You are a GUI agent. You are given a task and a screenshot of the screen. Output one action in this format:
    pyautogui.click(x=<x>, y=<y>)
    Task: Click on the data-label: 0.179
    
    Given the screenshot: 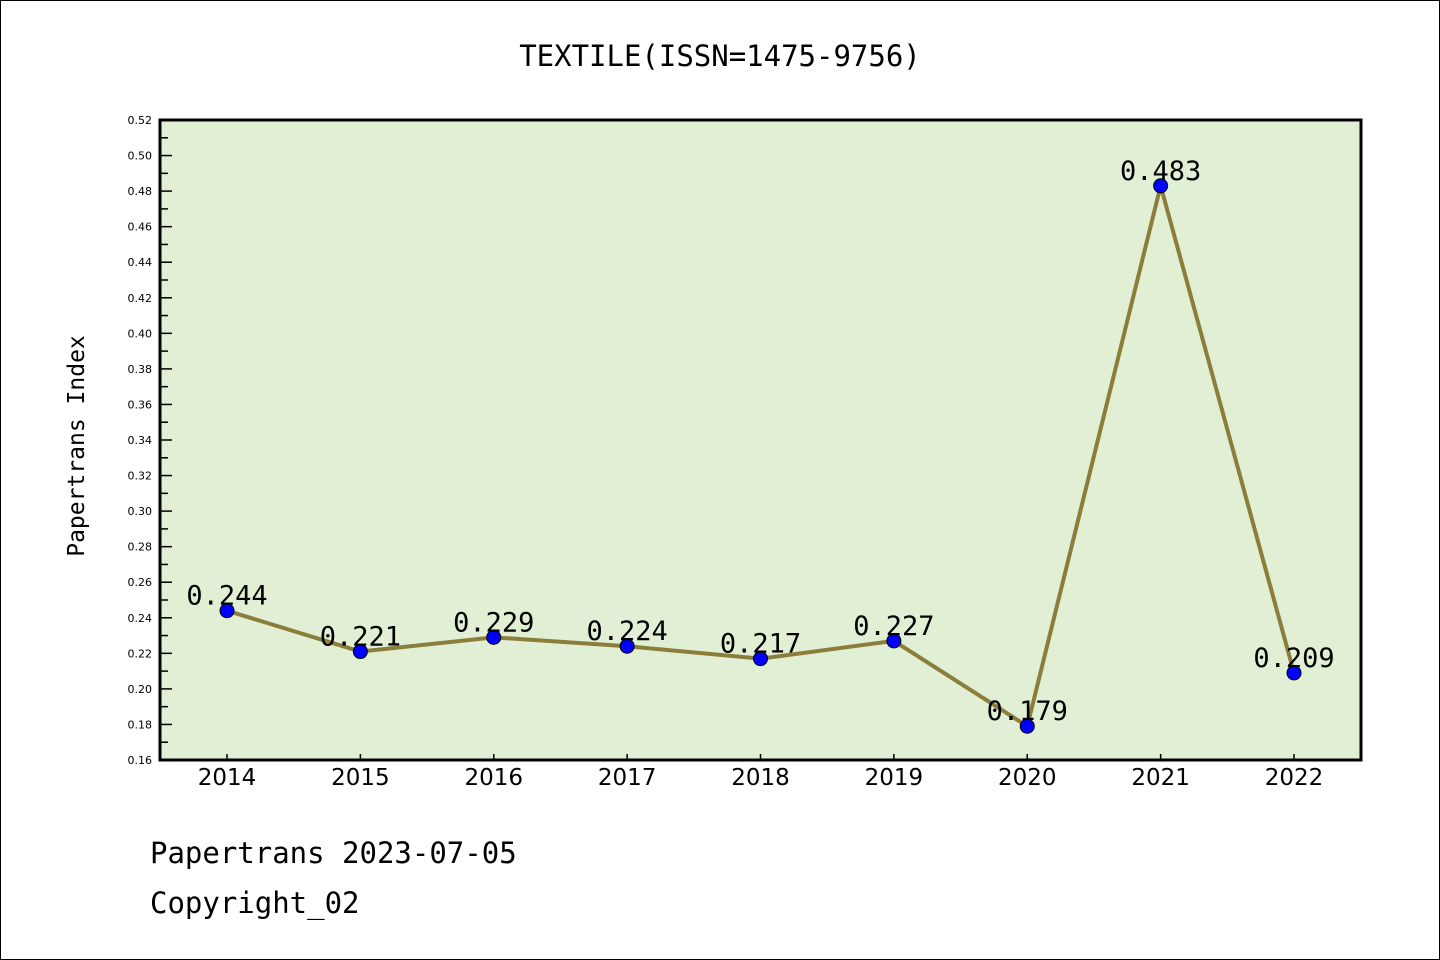 What is the action you would take?
    pyautogui.click(x=1027, y=711)
    